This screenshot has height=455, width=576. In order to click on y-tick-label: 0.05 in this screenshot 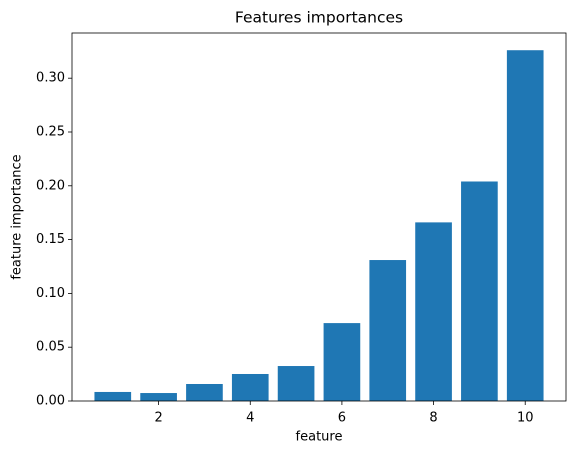, I will do `click(50, 347)`.